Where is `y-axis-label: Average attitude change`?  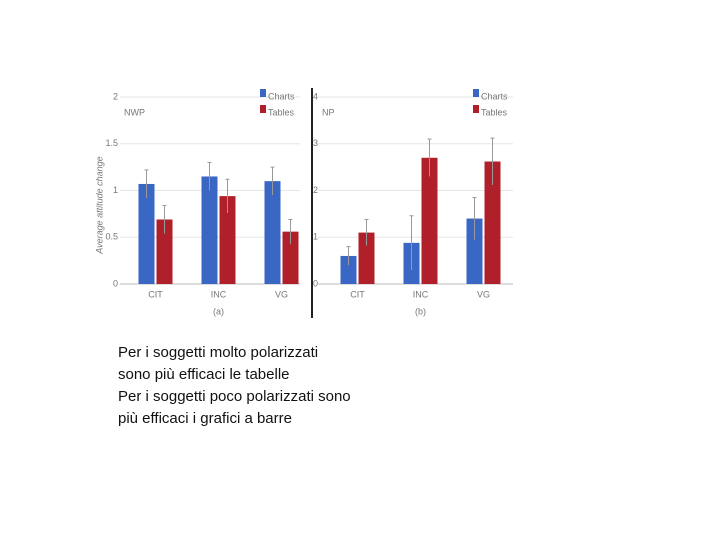 y-axis-label: Average attitude change is located at coordinates (99, 205).